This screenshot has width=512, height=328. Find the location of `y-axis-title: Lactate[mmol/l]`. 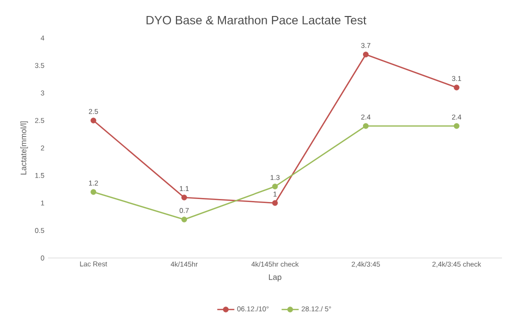

y-axis-title: Lactate[mmol/l] is located at coordinates (24, 147).